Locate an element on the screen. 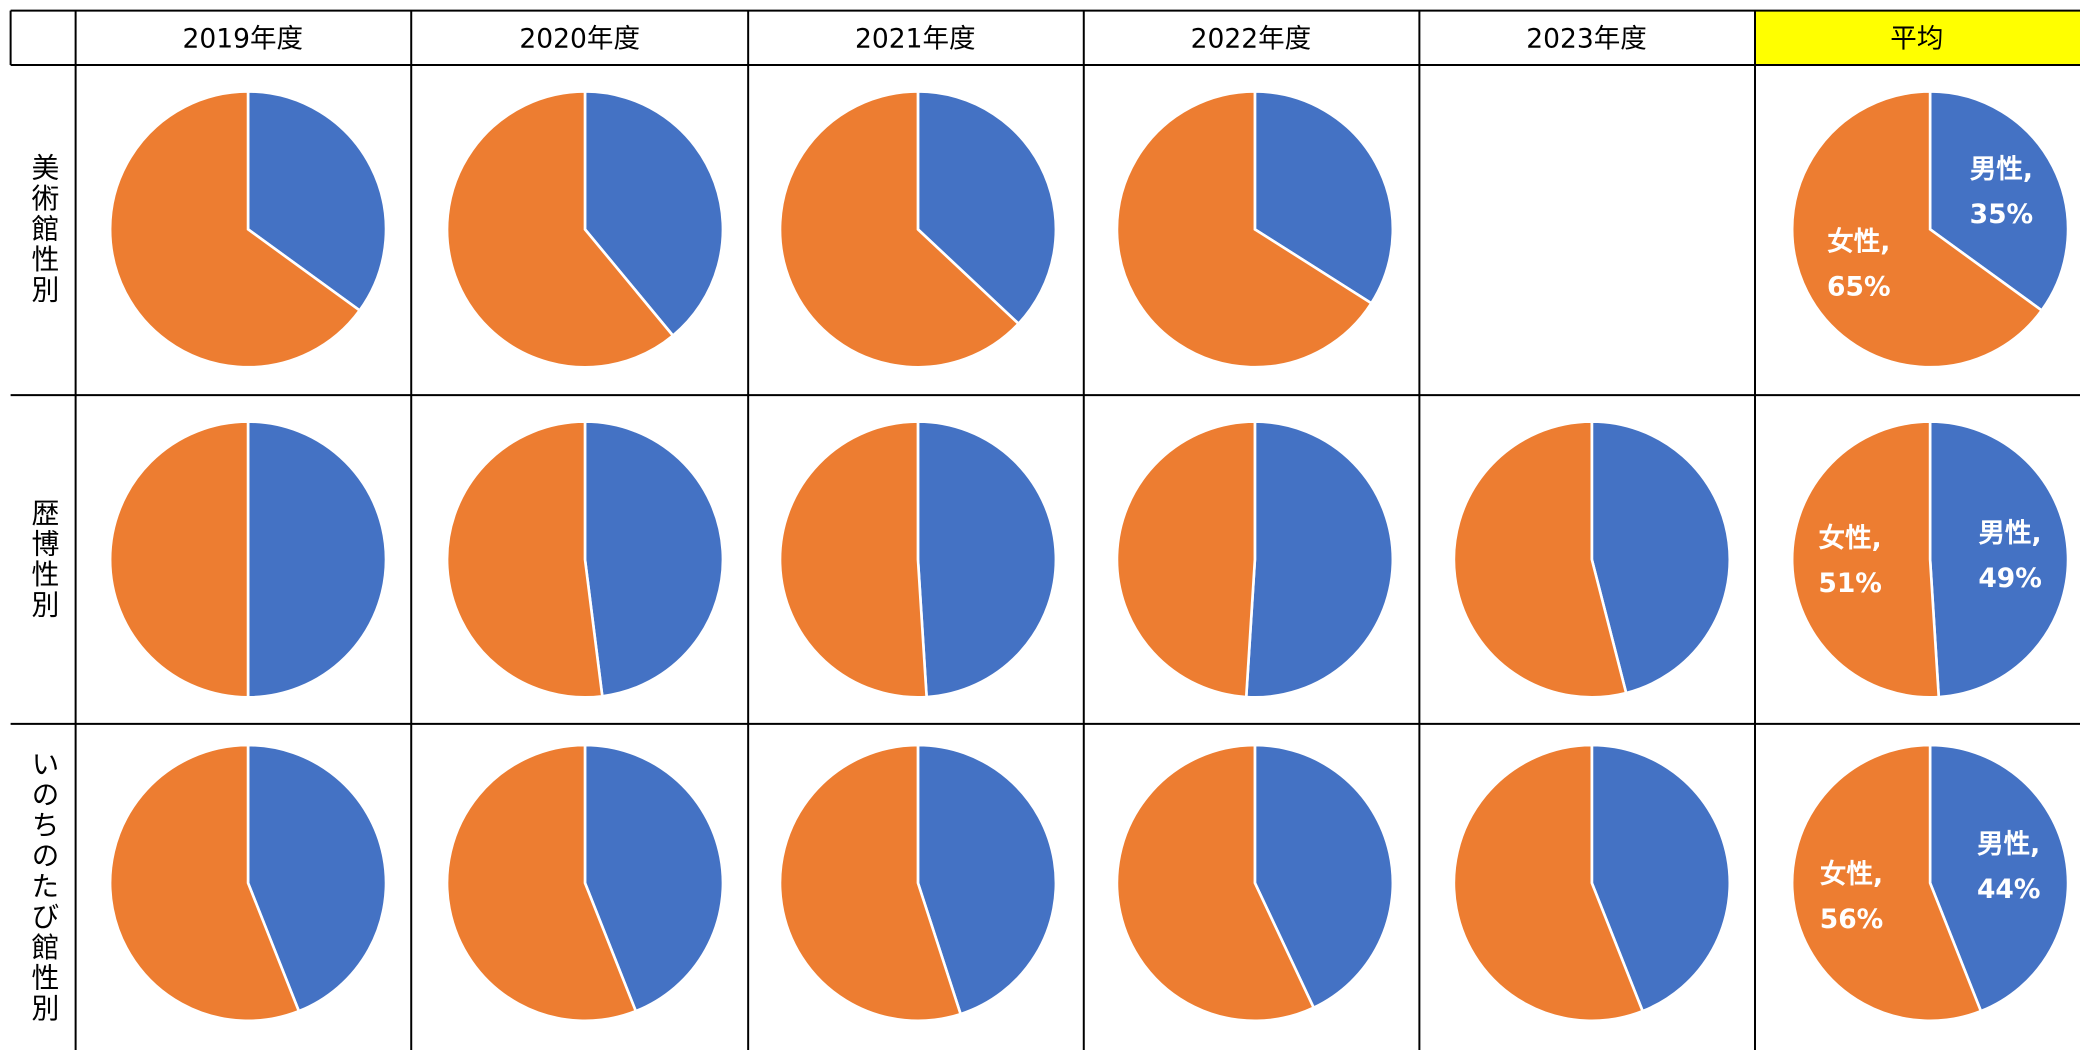 This screenshot has width=2080, height=1050. slice-value-label: 44% is located at coordinates (2008, 889).